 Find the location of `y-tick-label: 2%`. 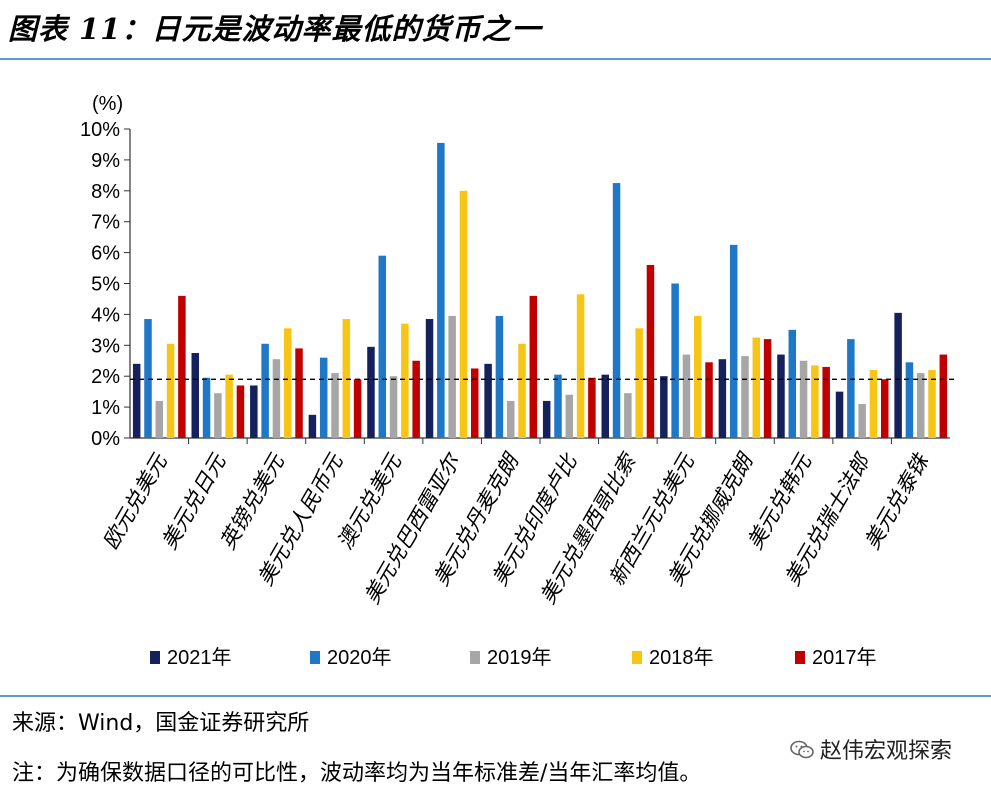

y-tick-label: 2% is located at coordinates (105, 377).